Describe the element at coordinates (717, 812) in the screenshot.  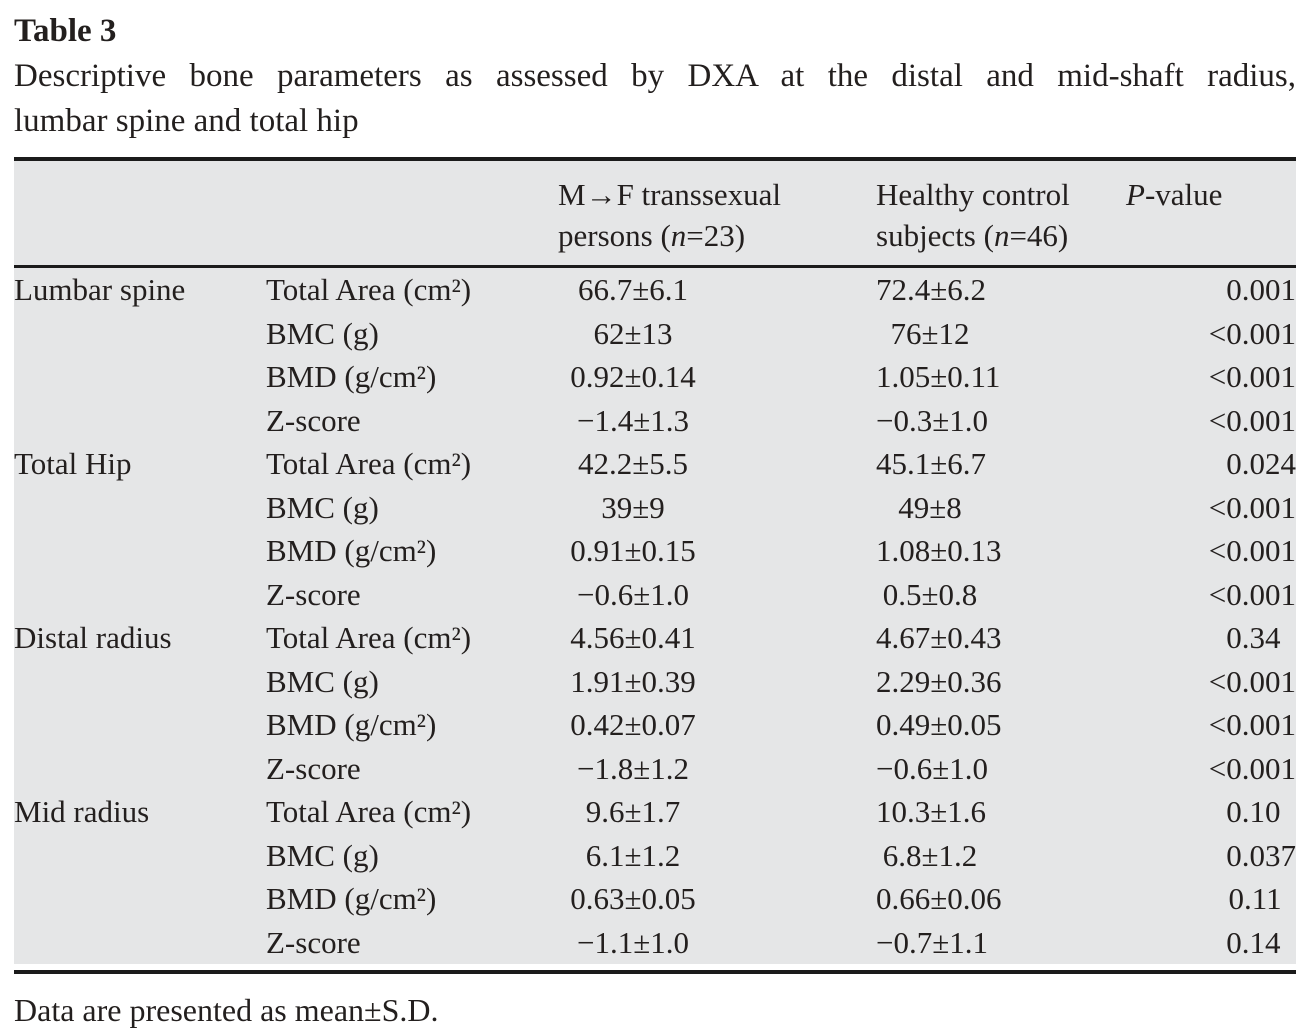
I see `mf-value-cell: 9.6±1.7` at that location.